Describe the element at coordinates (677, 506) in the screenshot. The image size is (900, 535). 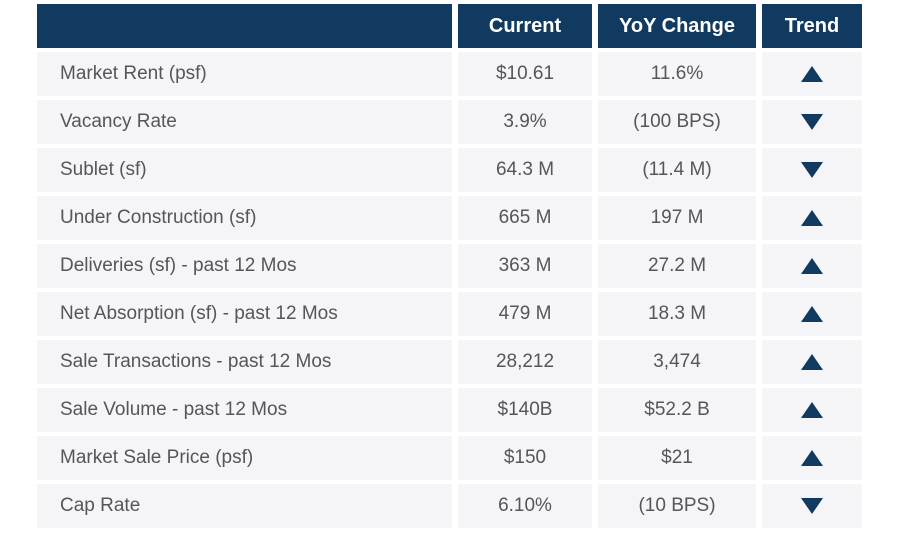
I see `yoy-change-value: (10 BPS)` at that location.